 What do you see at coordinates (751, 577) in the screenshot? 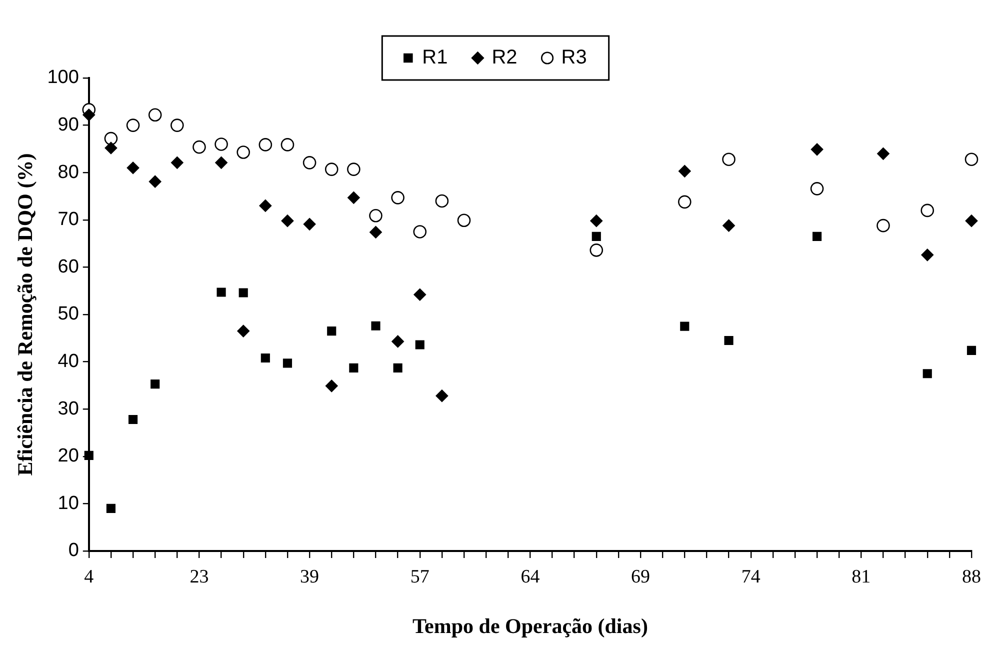
I see `x-tick-label: 74` at bounding box center [751, 577].